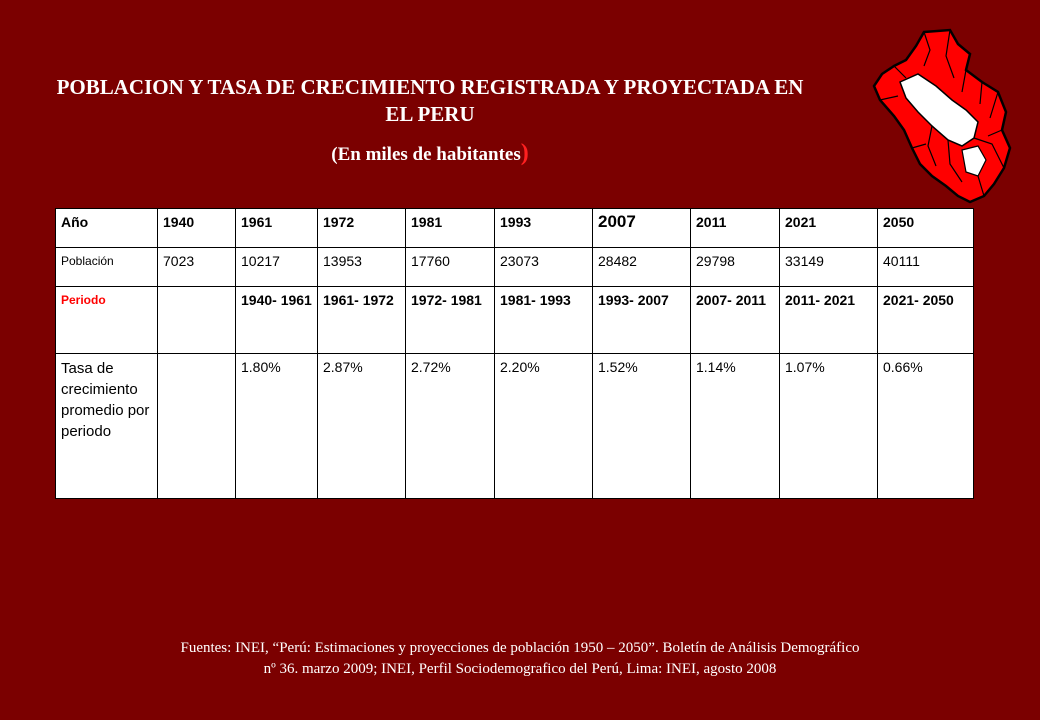  I want to click on period-cell, so click(196, 320).